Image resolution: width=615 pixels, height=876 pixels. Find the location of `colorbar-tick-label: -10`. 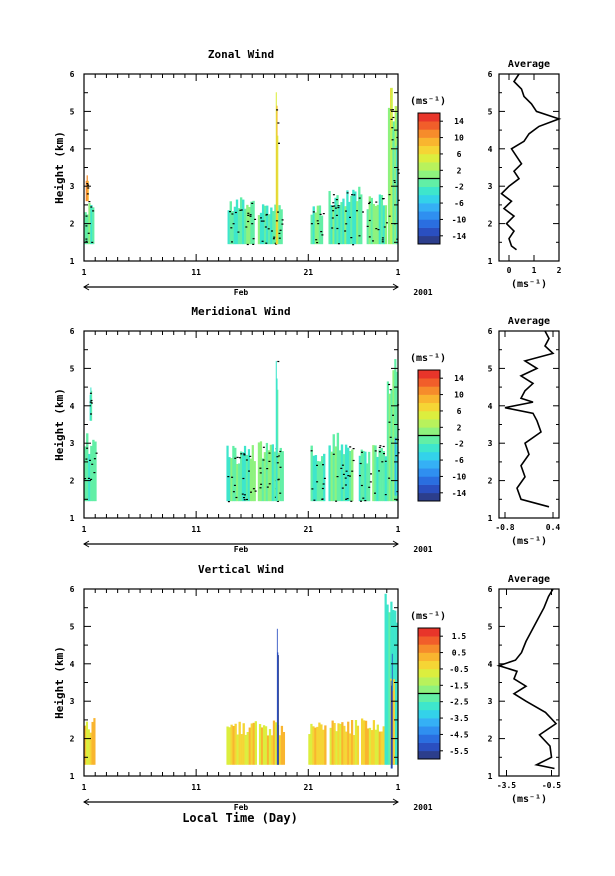

colorbar-tick-label: -10 is located at coordinates (459, 476).